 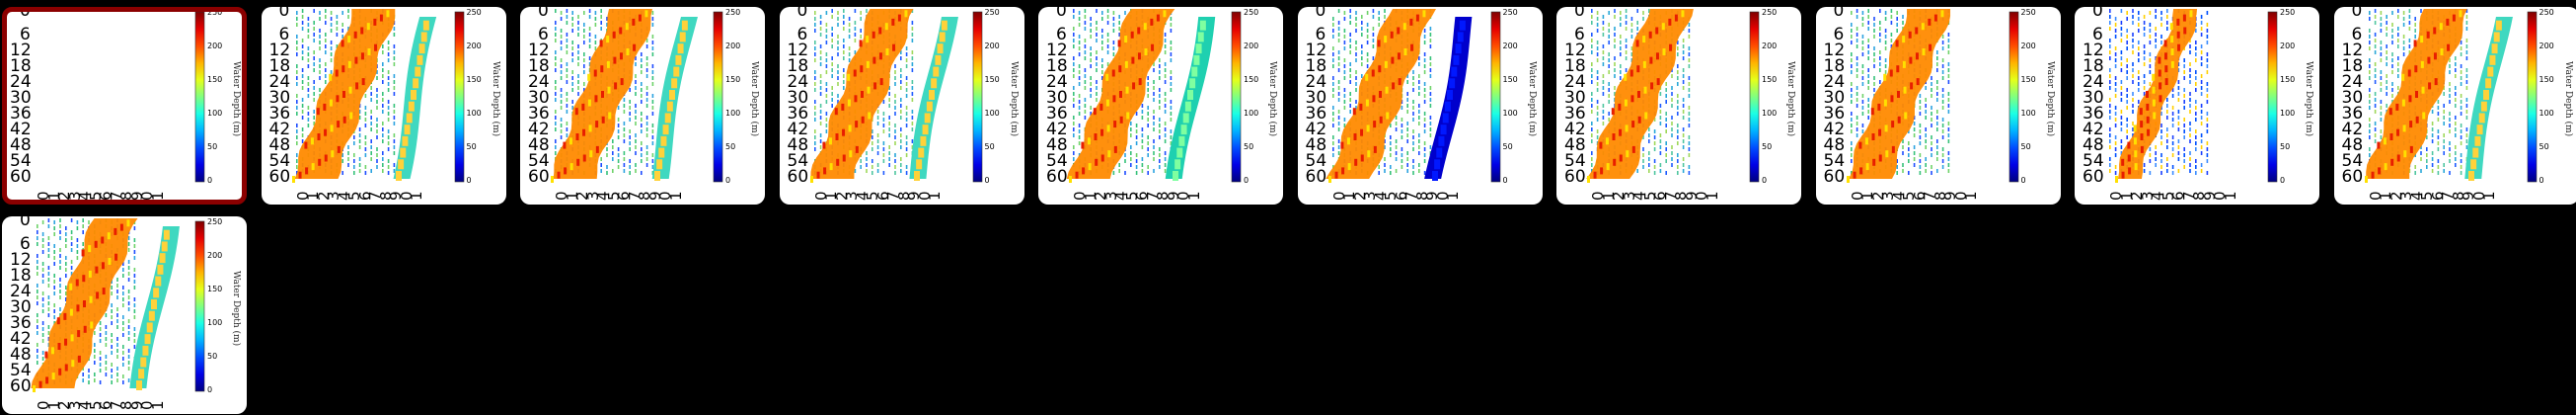 I want to click on colorbar-label: Water Depth (m), so click(x=495, y=99).